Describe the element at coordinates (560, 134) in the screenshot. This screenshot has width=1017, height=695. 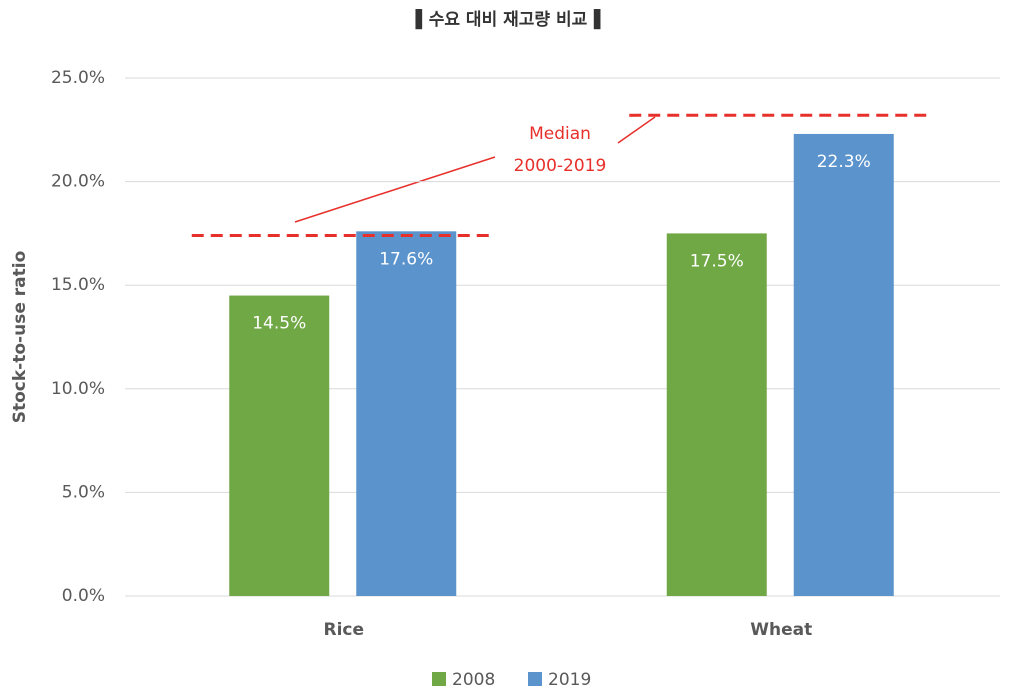
I see `annotation: Median` at that location.